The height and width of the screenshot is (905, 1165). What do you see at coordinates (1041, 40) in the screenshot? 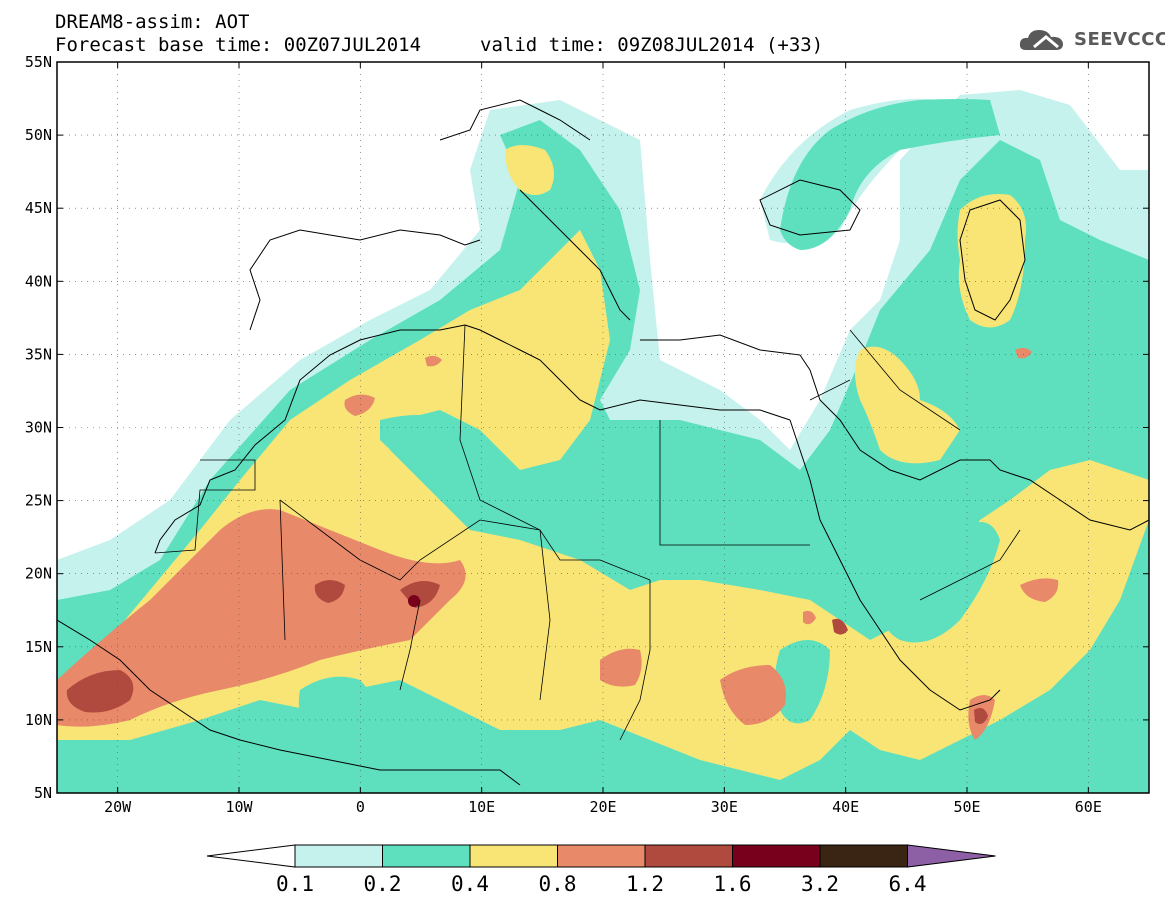
I see `cloud-logo-icon` at bounding box center [1041, 40].